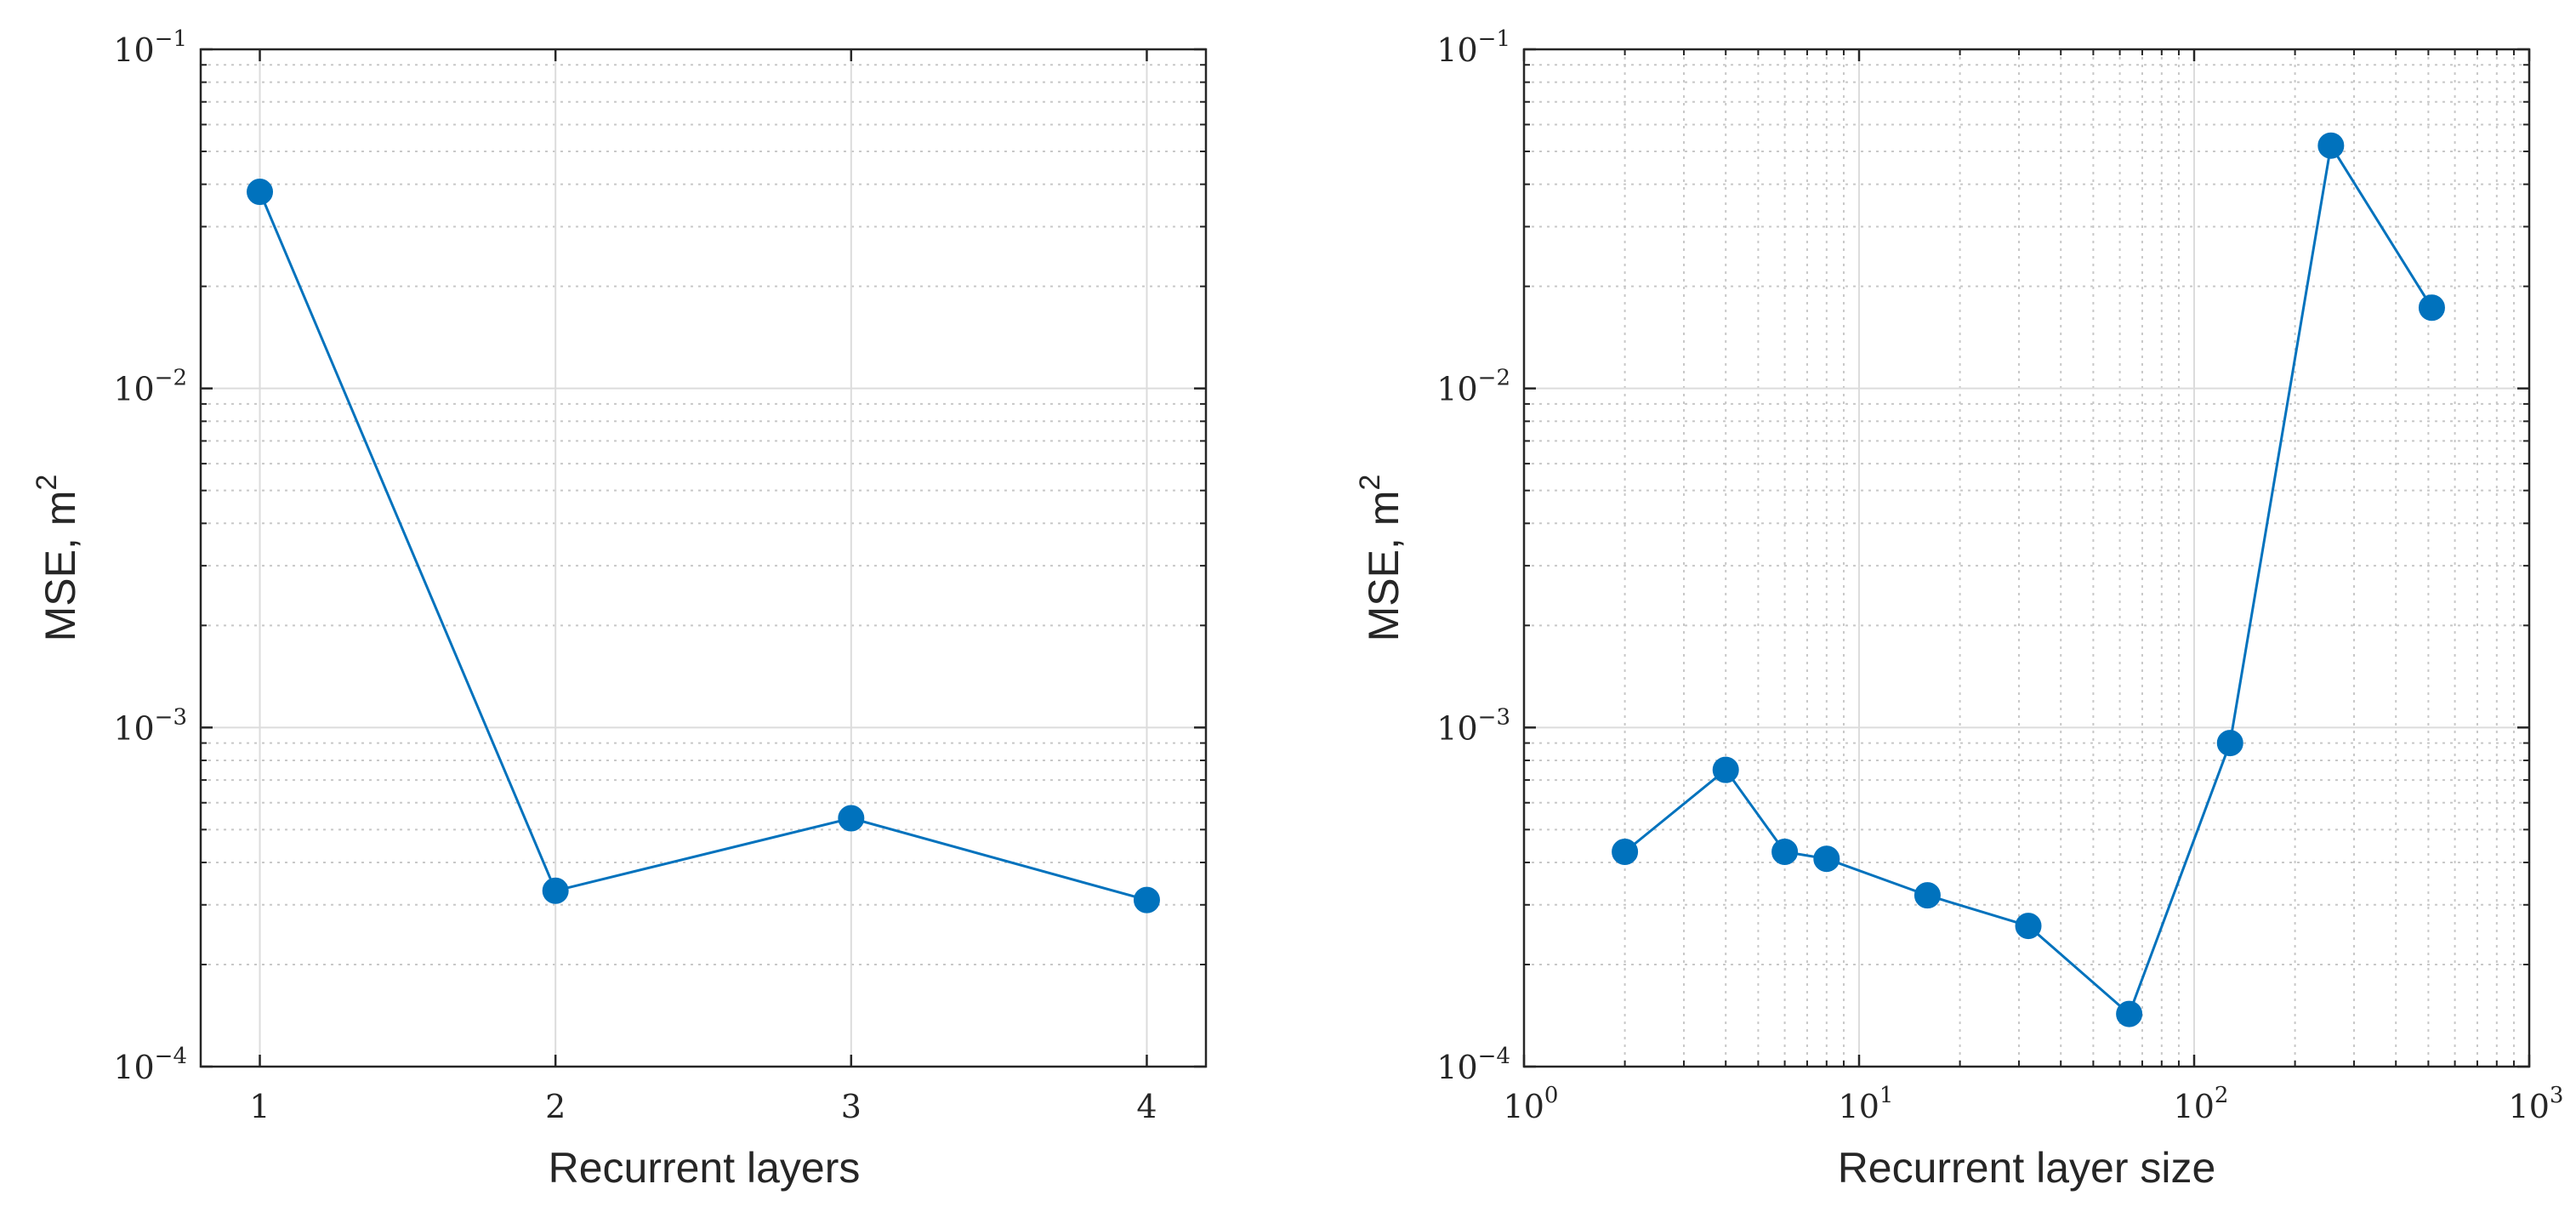 The width and height of the screenshot is (2576, 1218). I want to click on x-axis-label: Recurrent layer size, so click(2027, 1168).